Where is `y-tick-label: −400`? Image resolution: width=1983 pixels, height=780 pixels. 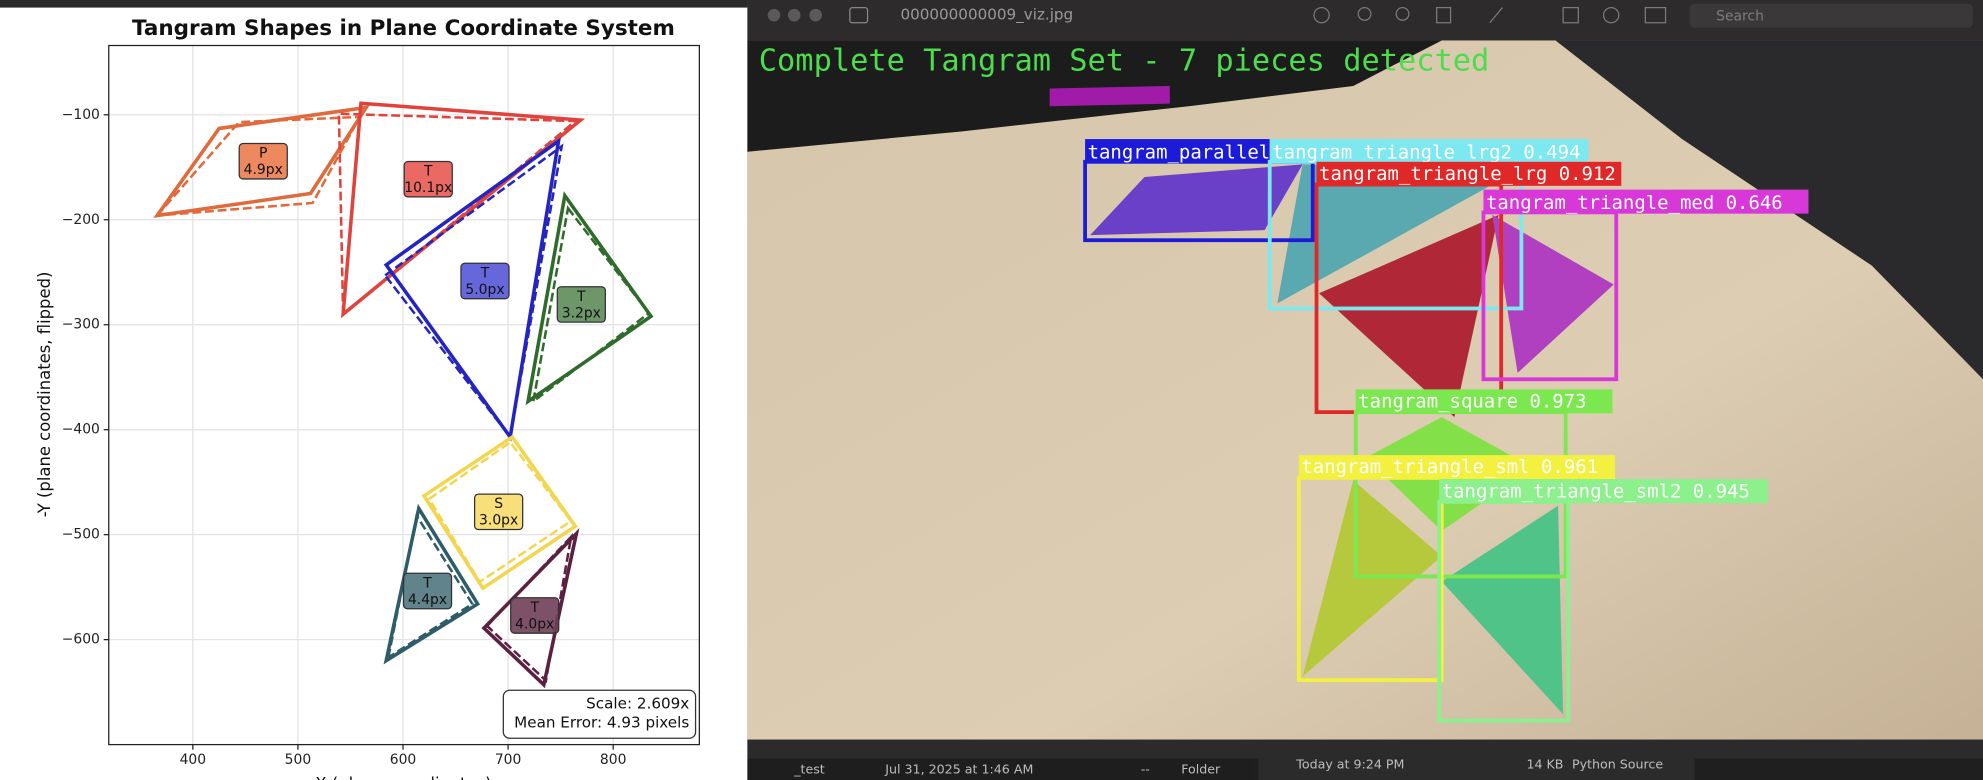 y-tick-label: −400 is located at coordinates (81, 430).